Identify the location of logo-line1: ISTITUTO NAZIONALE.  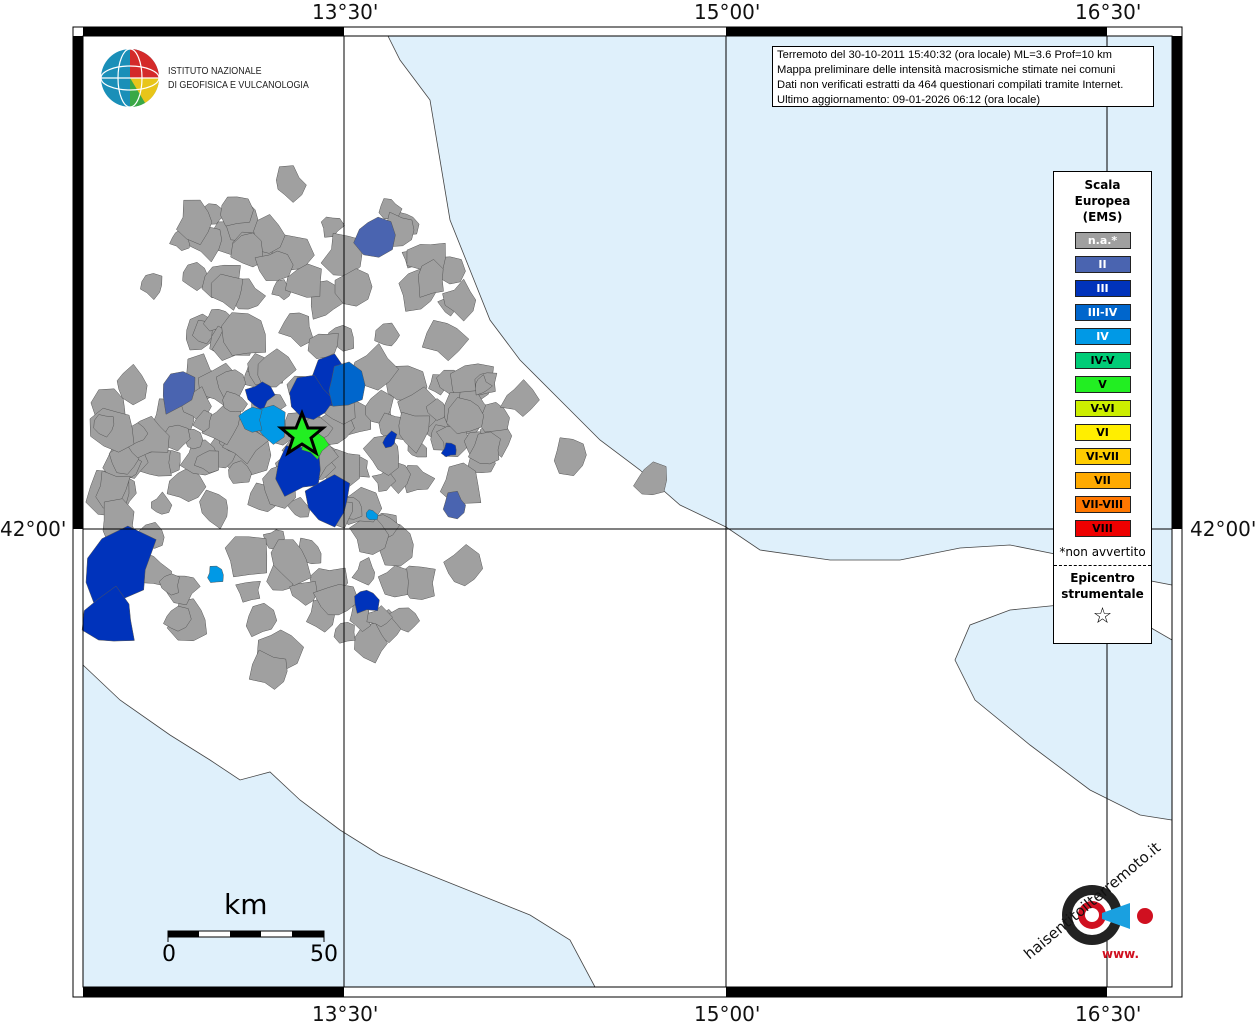
(215, 71).